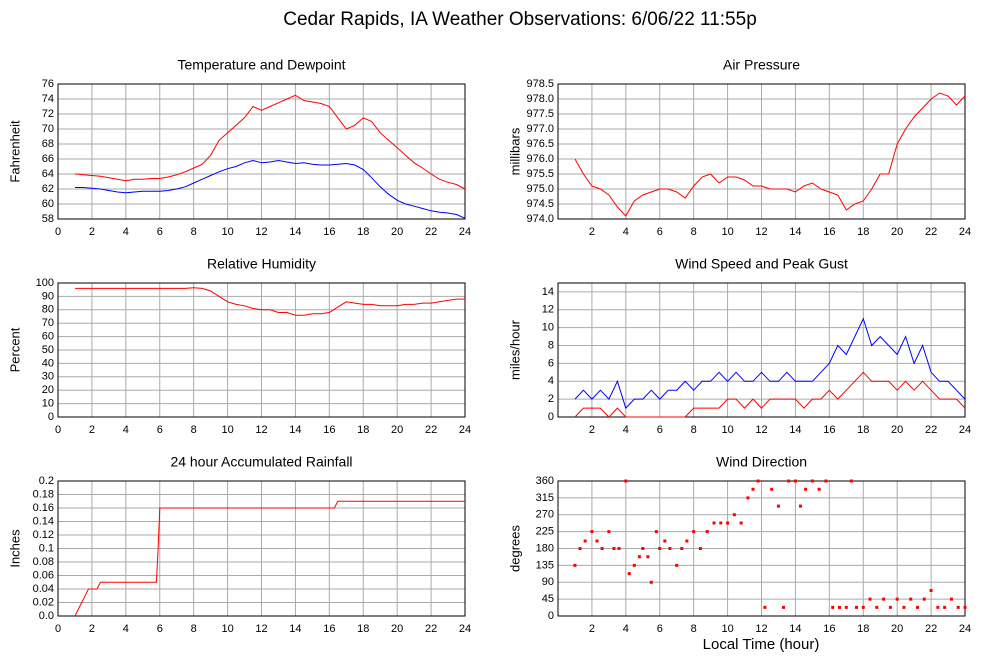 This screenshot has height=660, width=1000. What do you see at coordinates (261, 350) in the screenshot?
I see `plot-frame` at bounding box center [261, 350].